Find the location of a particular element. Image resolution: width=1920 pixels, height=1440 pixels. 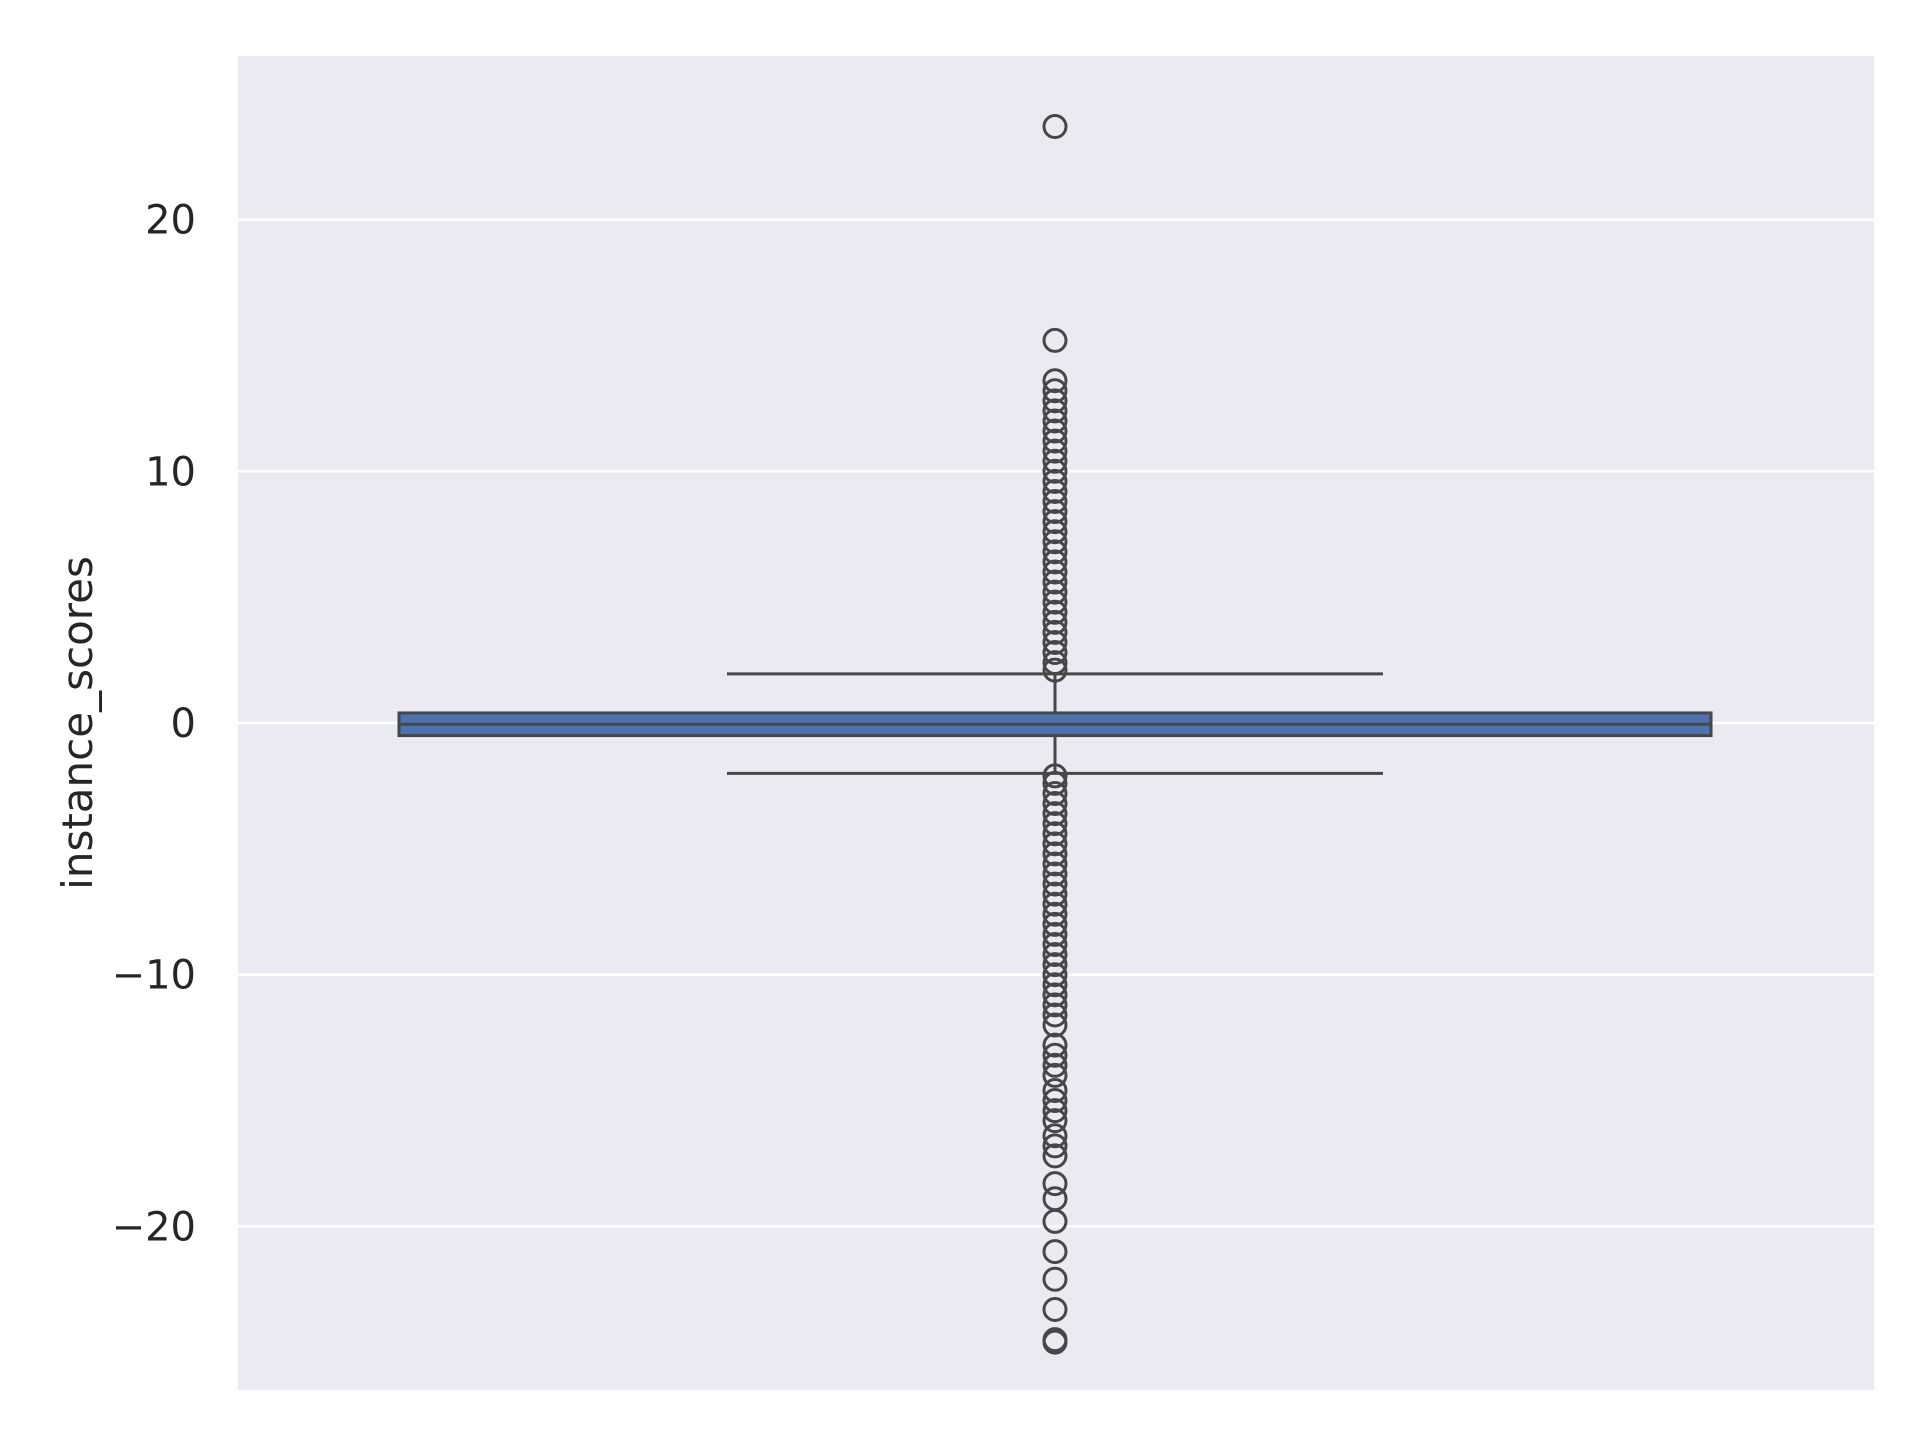

y-axis-ticks: 20 10 0 −10 −20 is located at coordinates (154, 724).